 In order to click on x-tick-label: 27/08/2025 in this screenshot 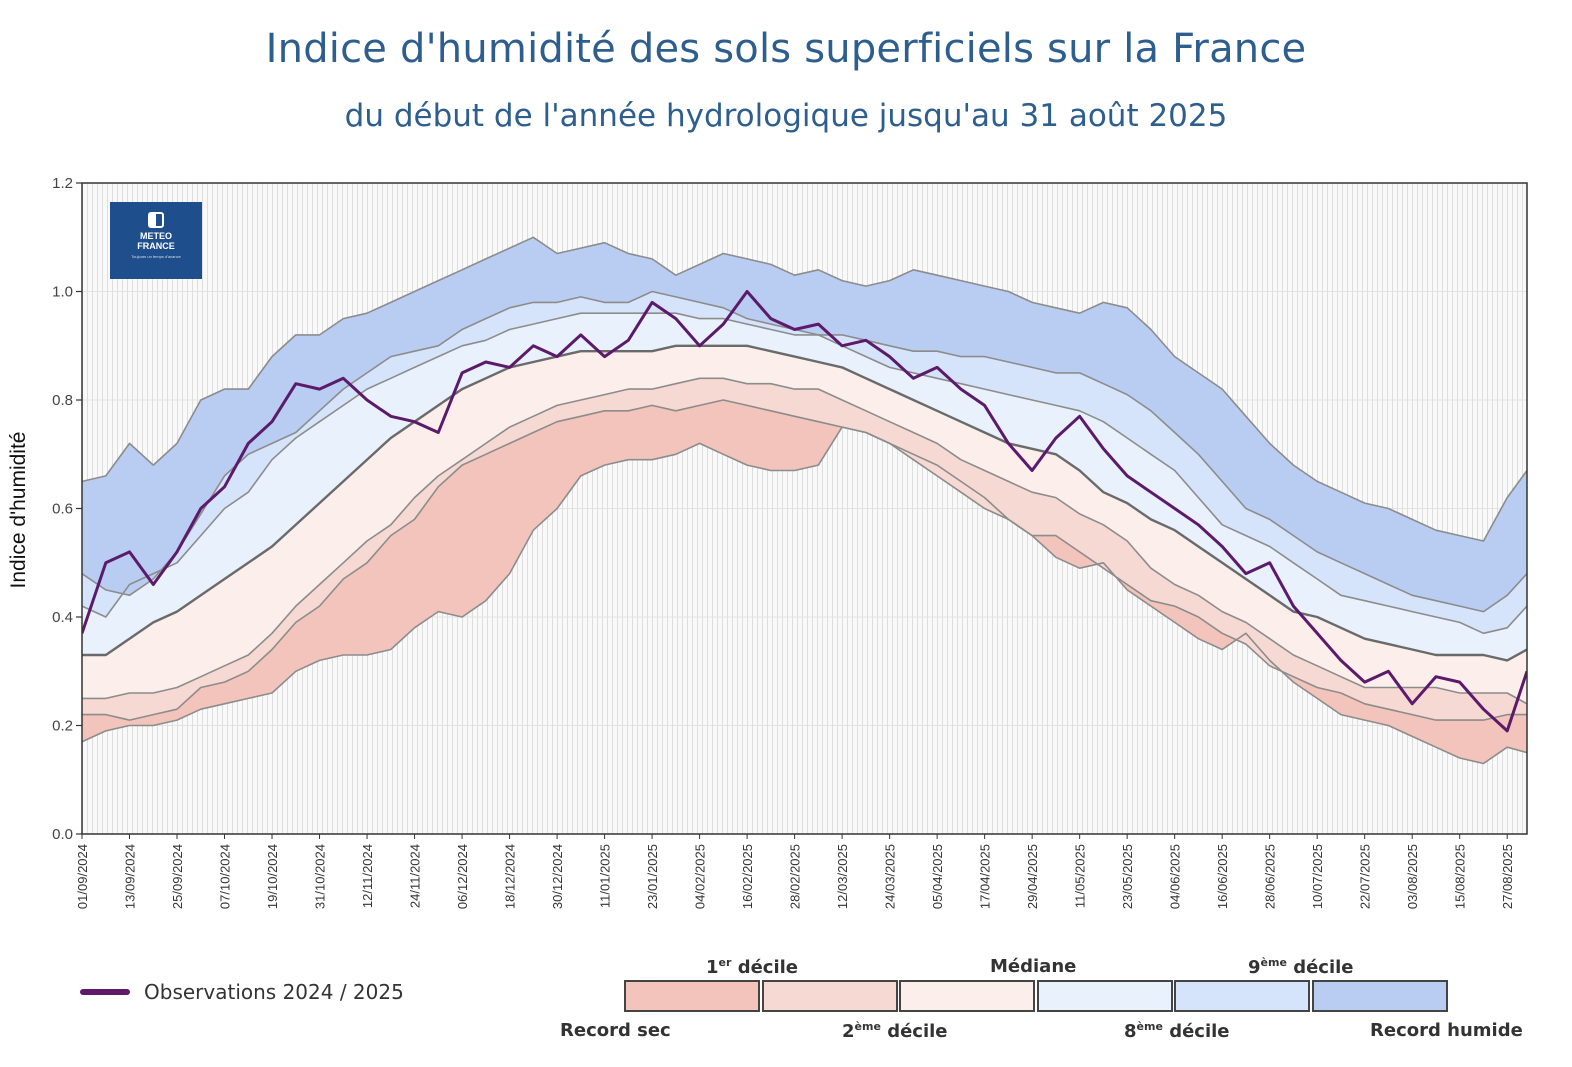, I will do `click(1507, 876)`.